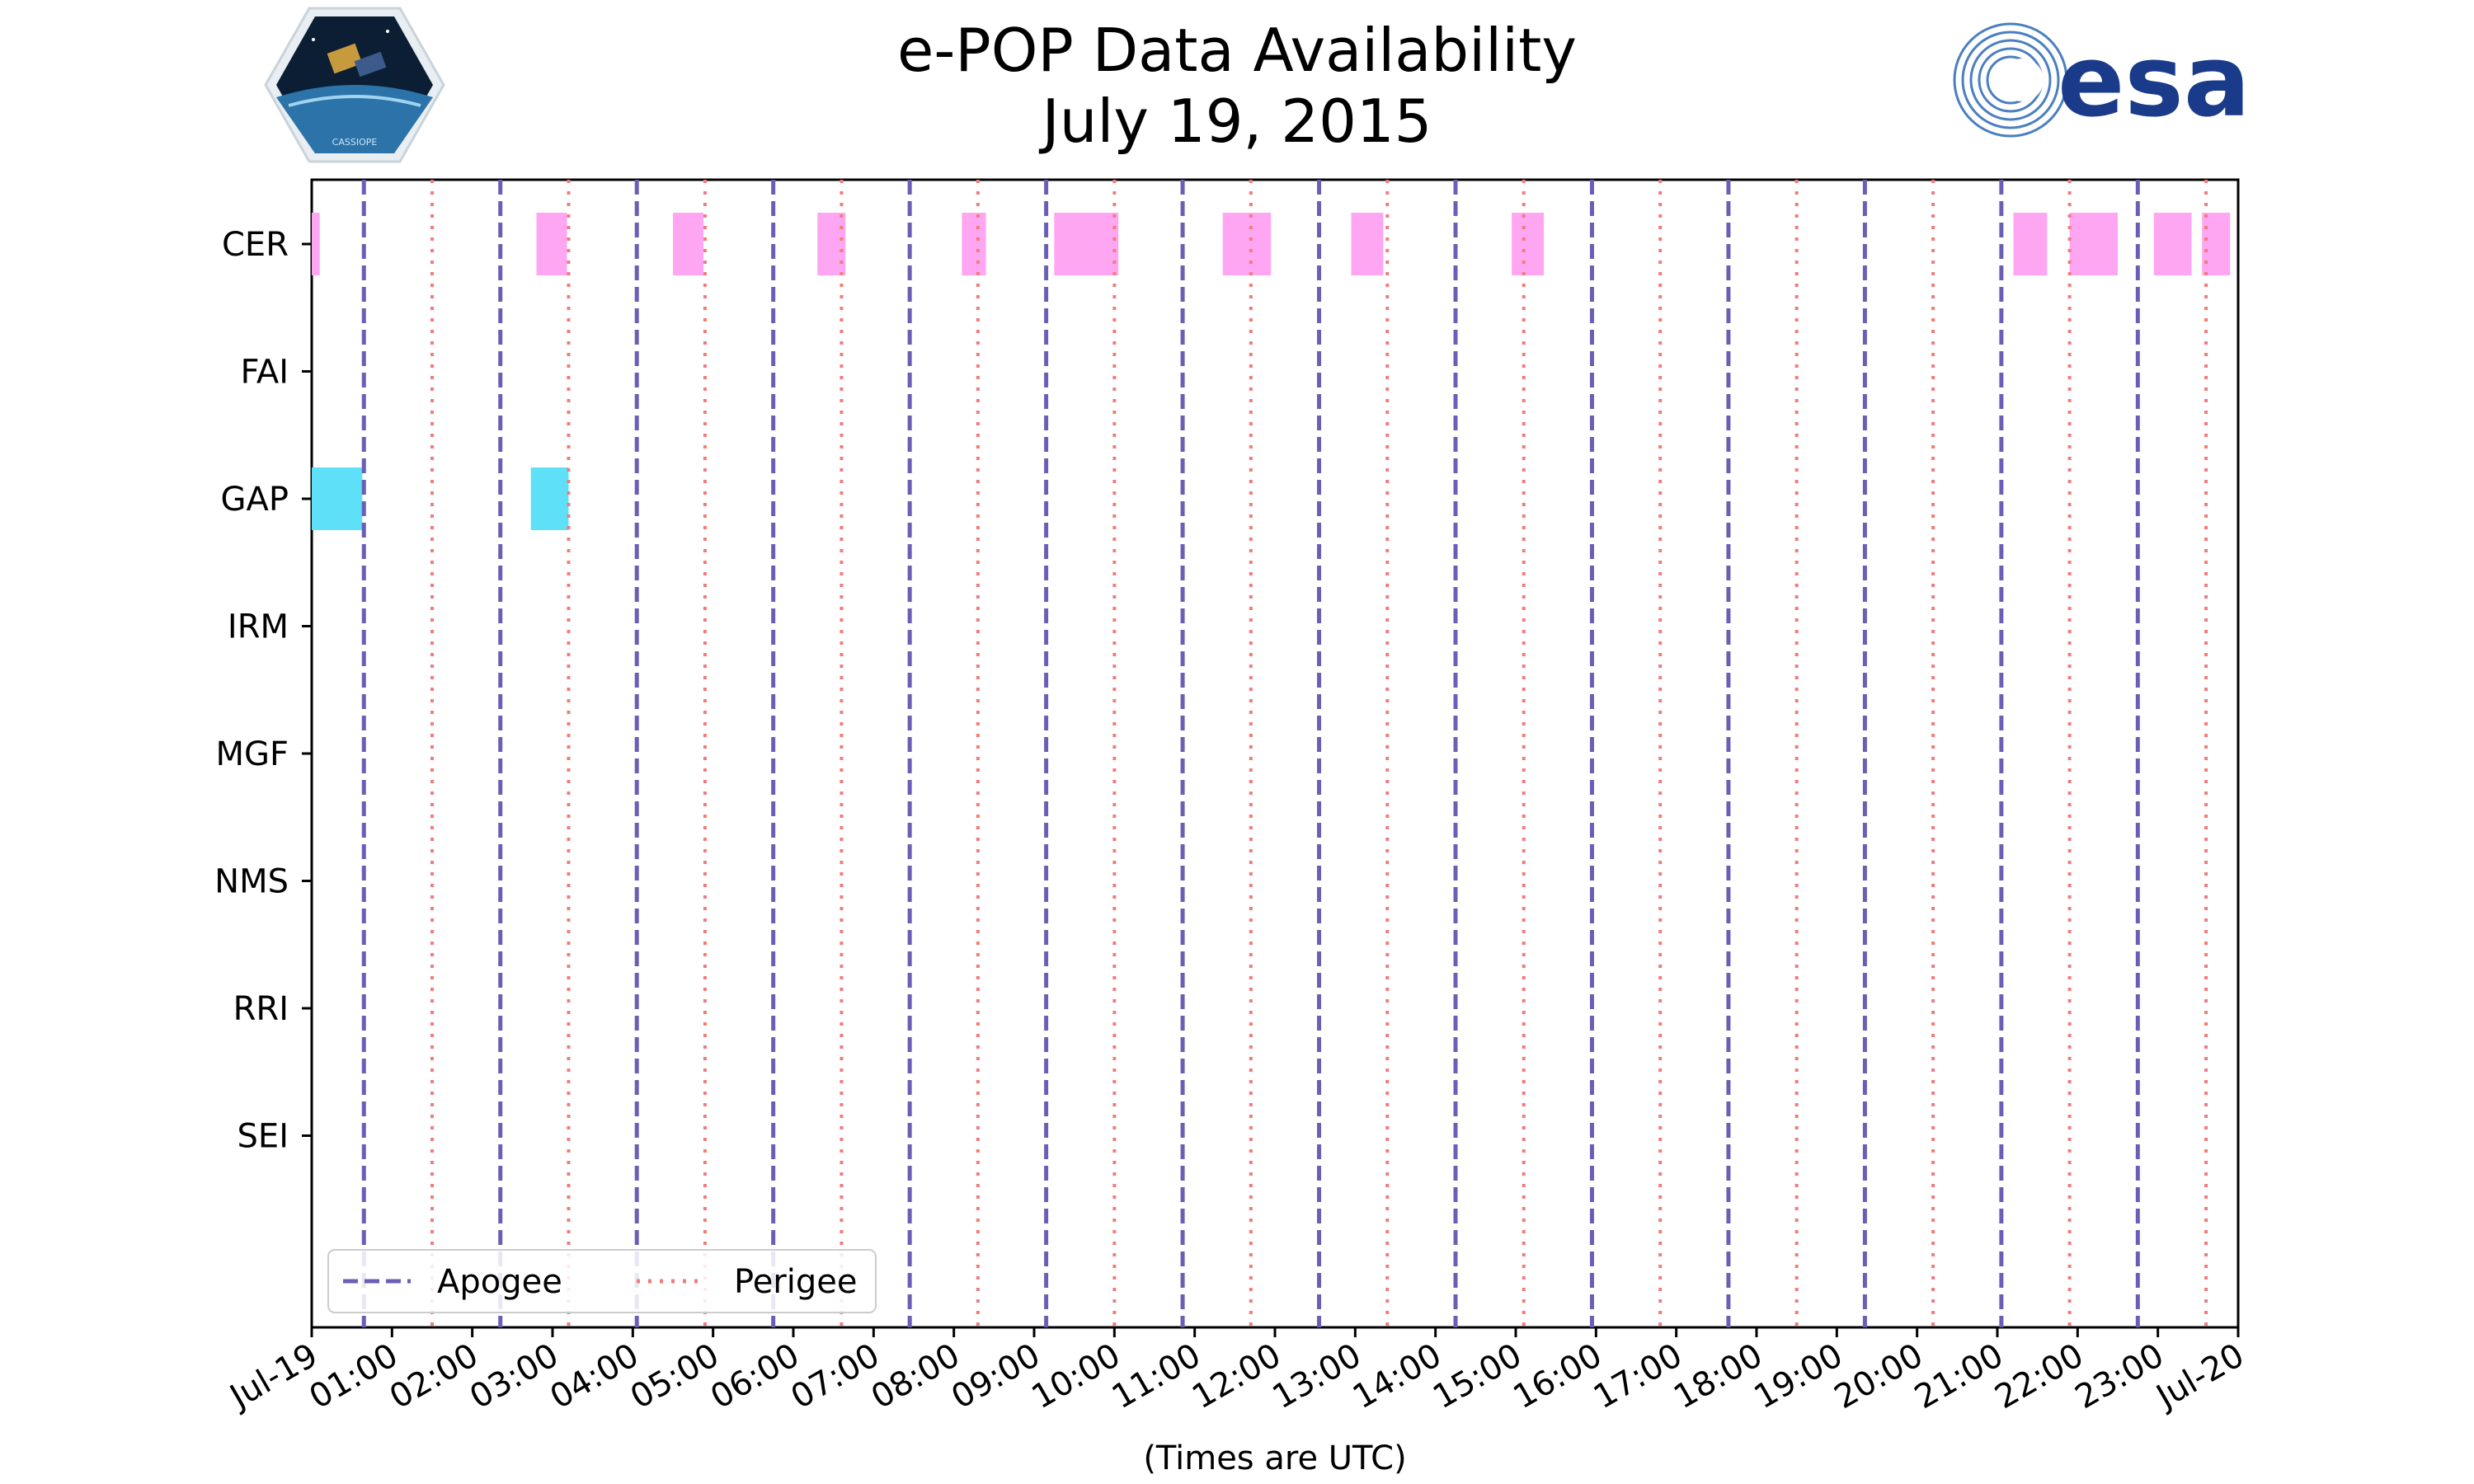  I want to click on x-tick-label-14: 14:00, so click(1397, 1376).